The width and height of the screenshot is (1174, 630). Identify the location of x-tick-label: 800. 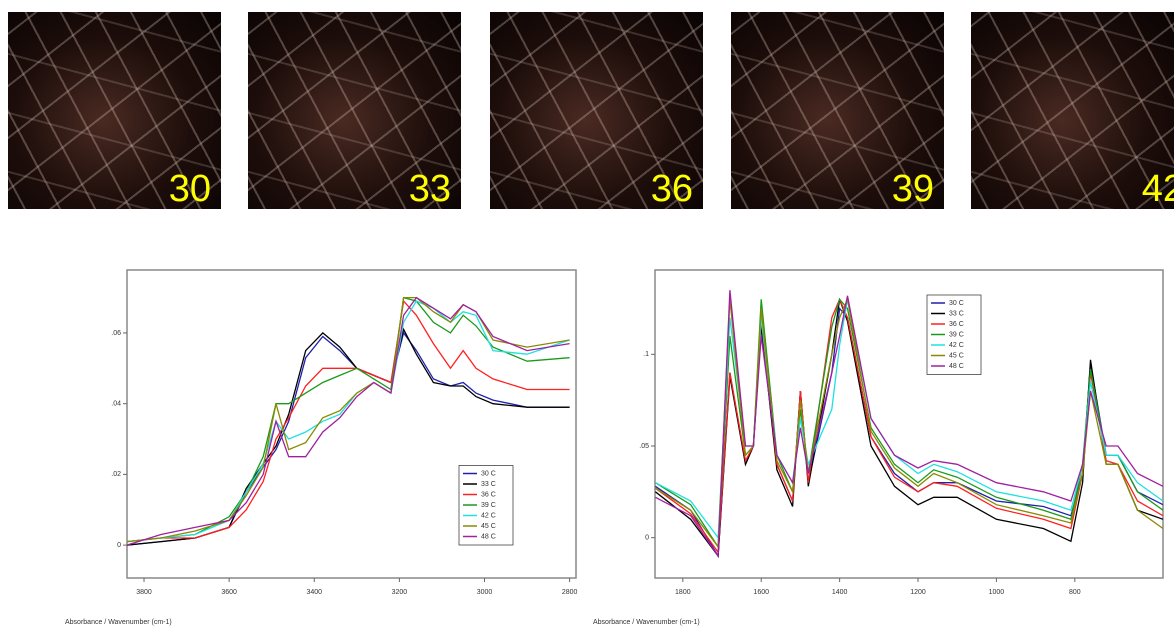
(1075, 592).